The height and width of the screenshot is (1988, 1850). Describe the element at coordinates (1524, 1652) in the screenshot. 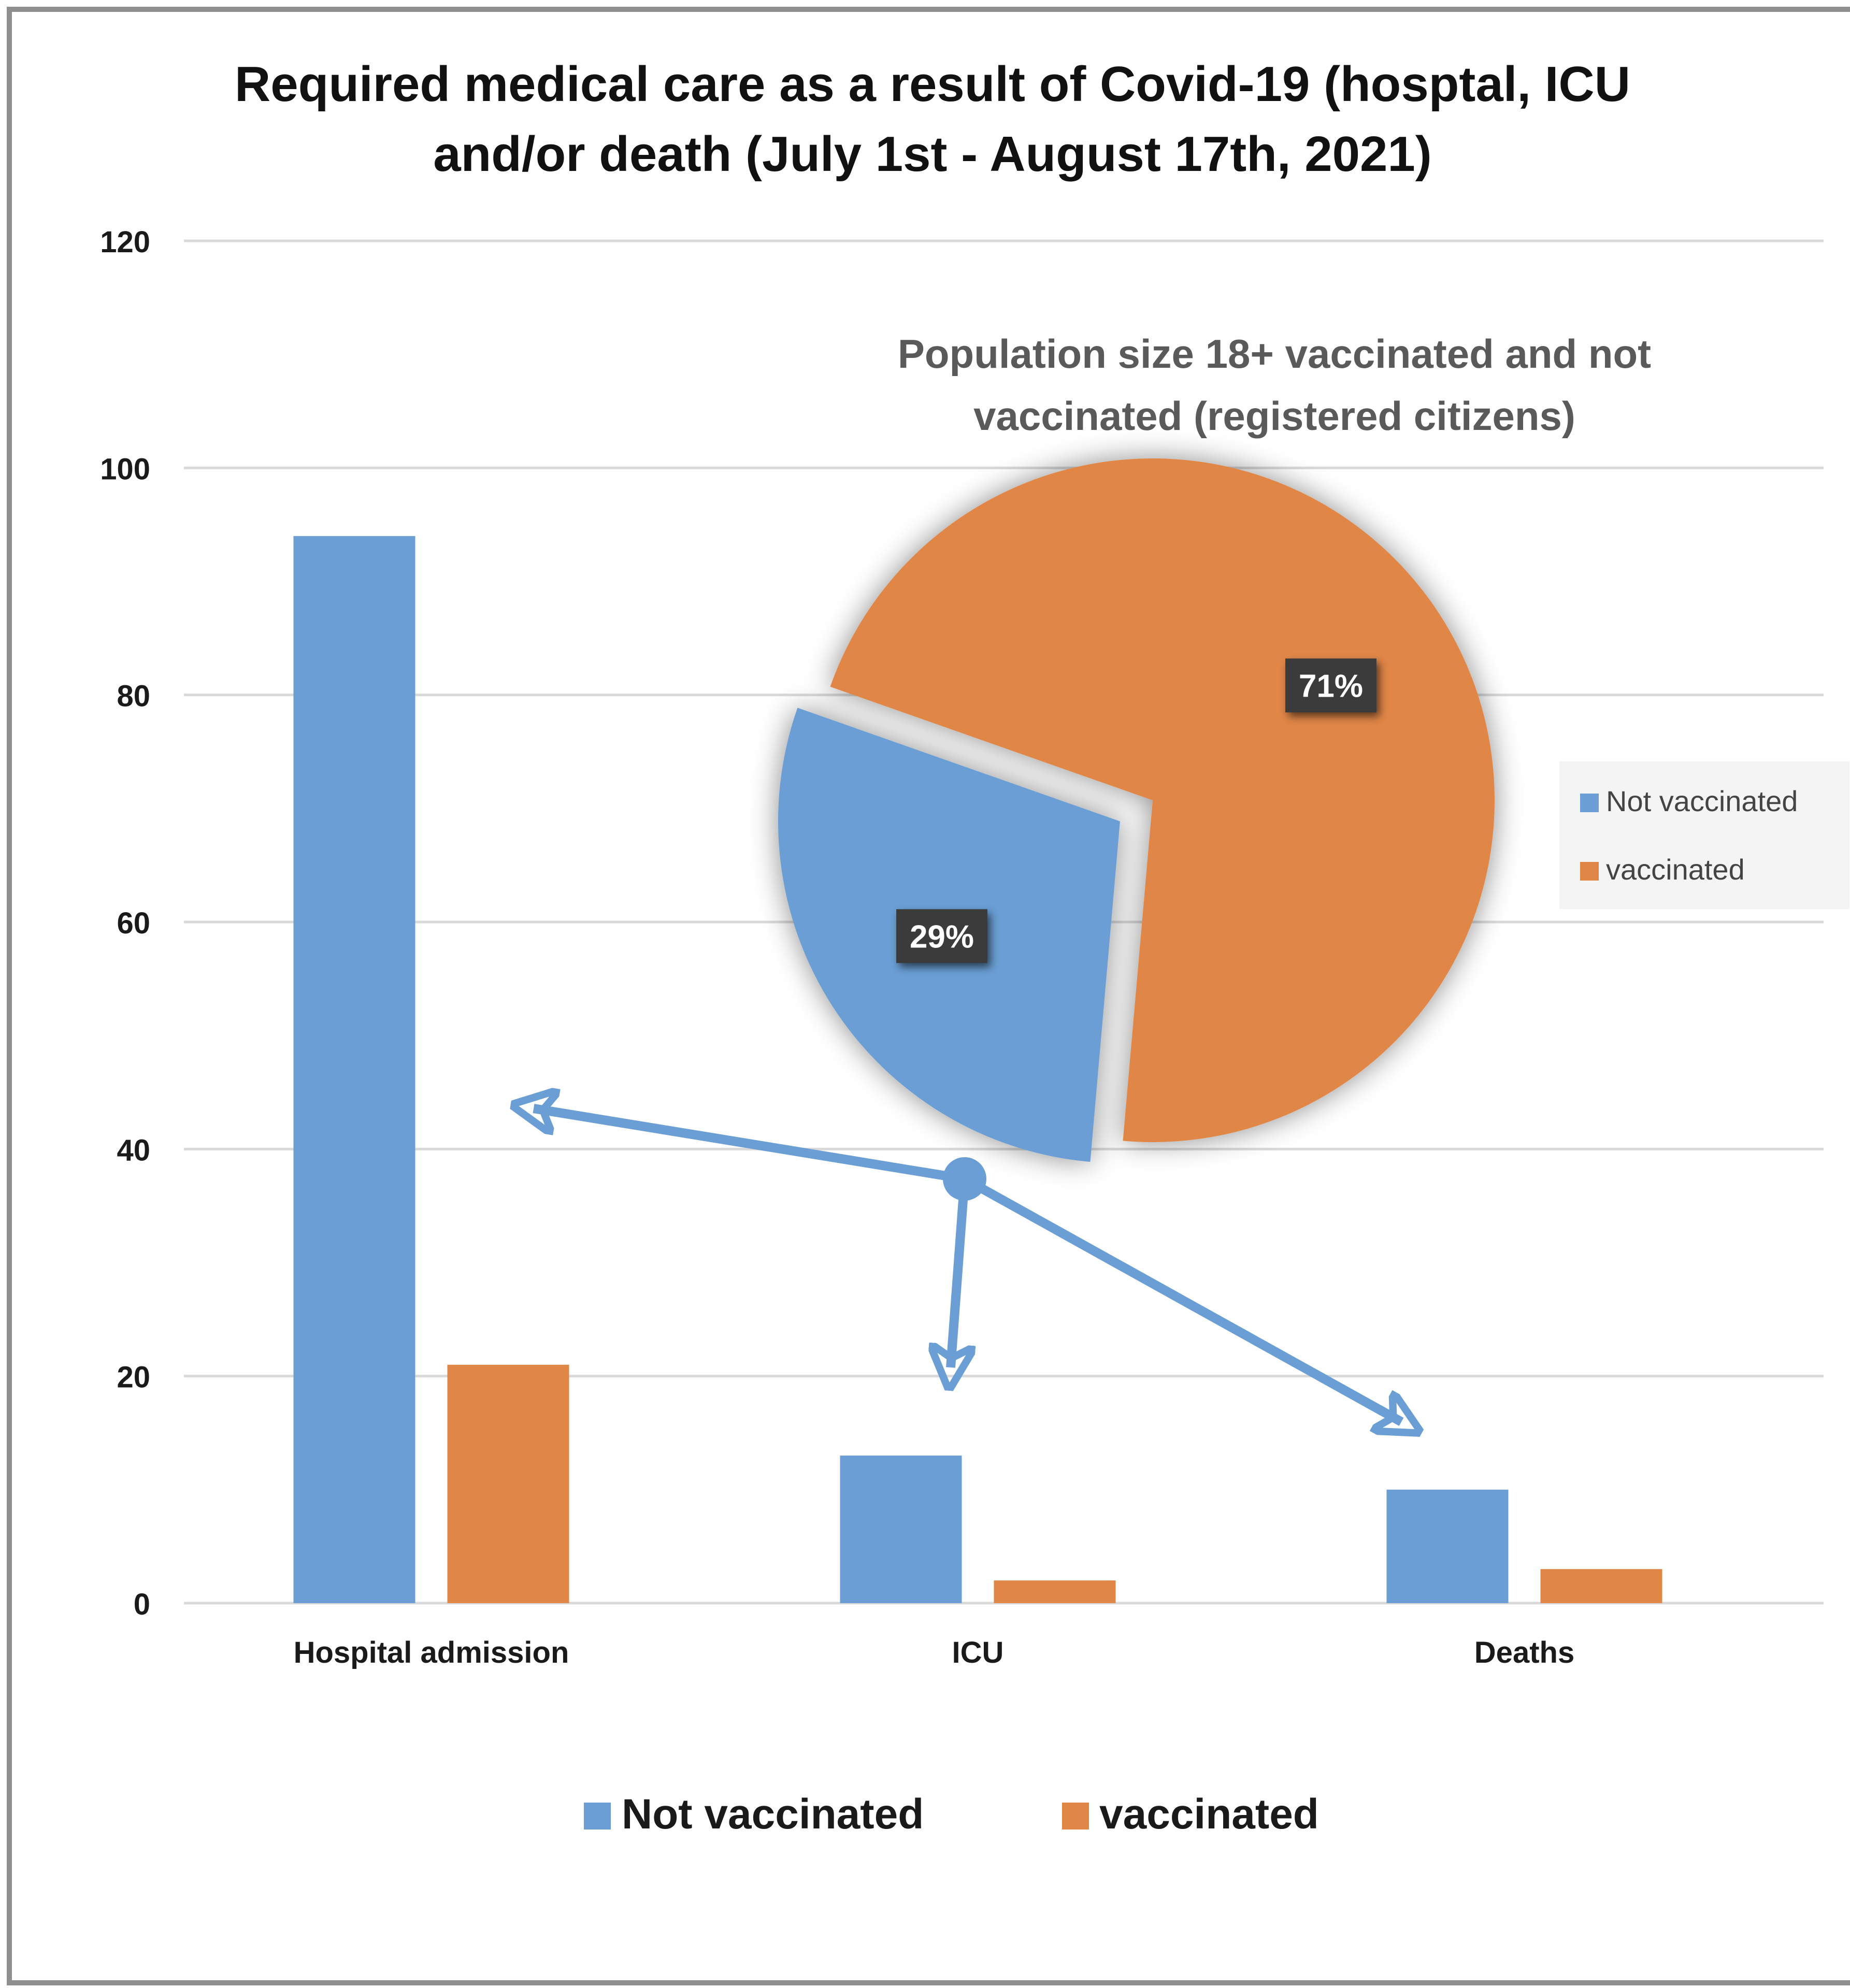

I see `x-tick-label: Deaths` at that location.